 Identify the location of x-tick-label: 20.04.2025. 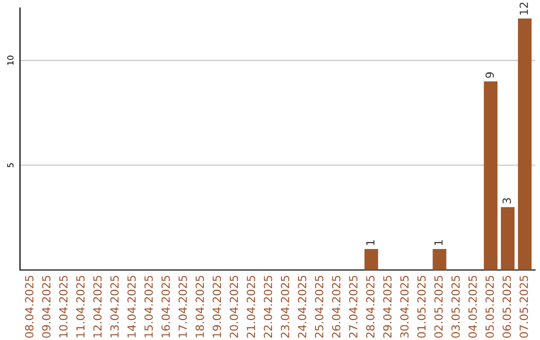
(234, 307).